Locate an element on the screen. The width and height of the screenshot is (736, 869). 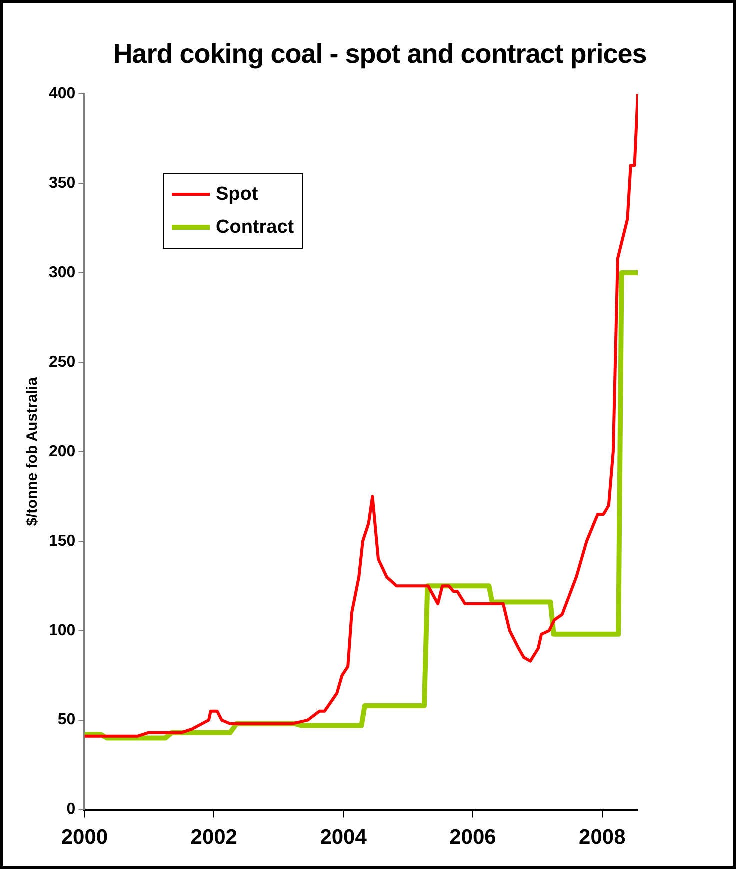
x-tick-label: 2002 is located at coordinates (214, 838).